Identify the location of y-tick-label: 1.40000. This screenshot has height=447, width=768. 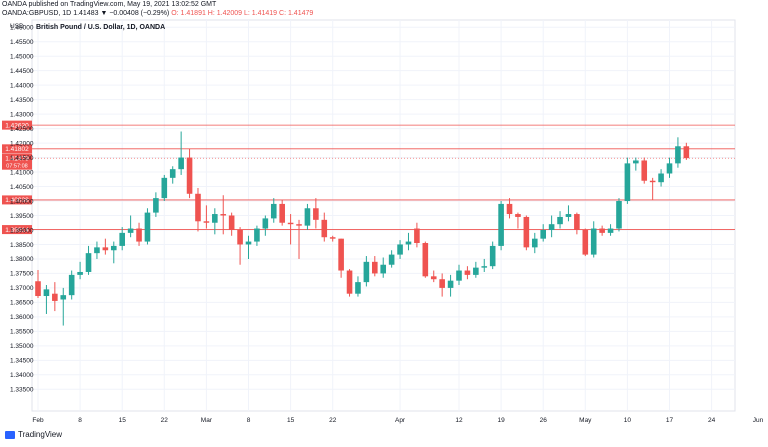
(22, 201).